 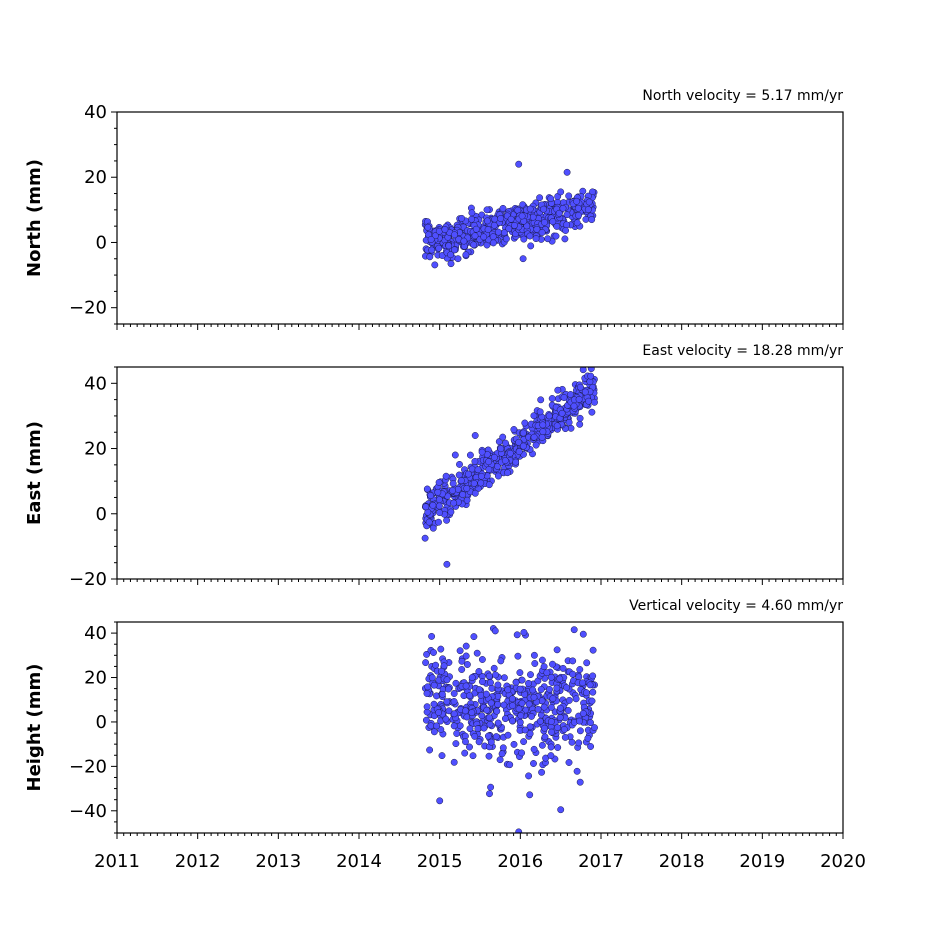 I want to click on panel-2-points, so click(x=509, y=467).